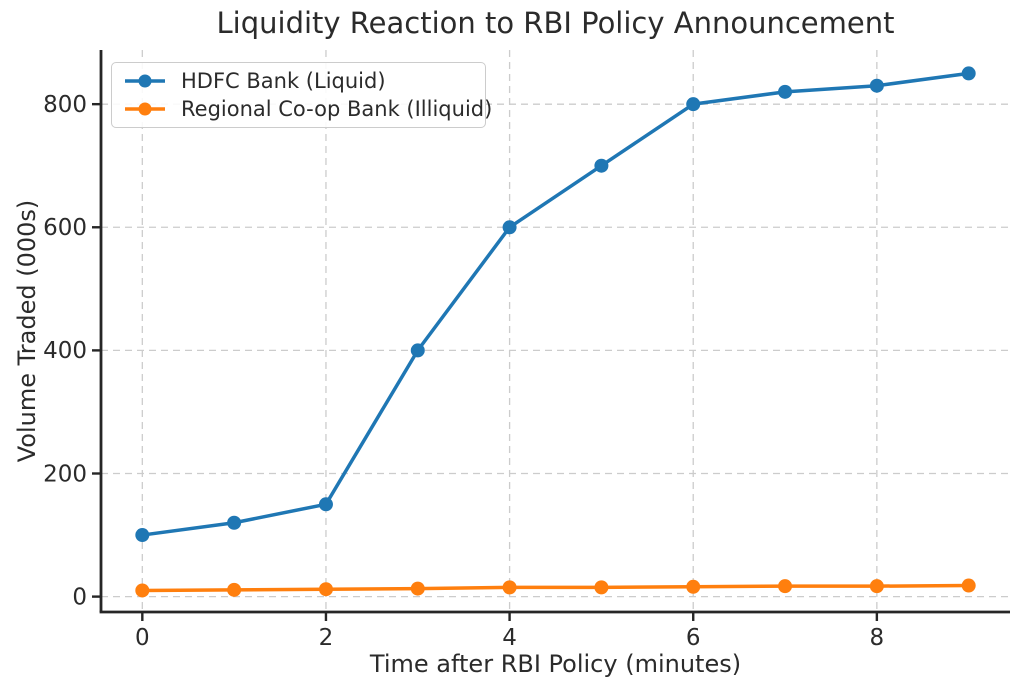  What do you see at coordinates (65, 228) in the screenshot?
I see `y-tick-label: 600` at bounding box center [65, 228].